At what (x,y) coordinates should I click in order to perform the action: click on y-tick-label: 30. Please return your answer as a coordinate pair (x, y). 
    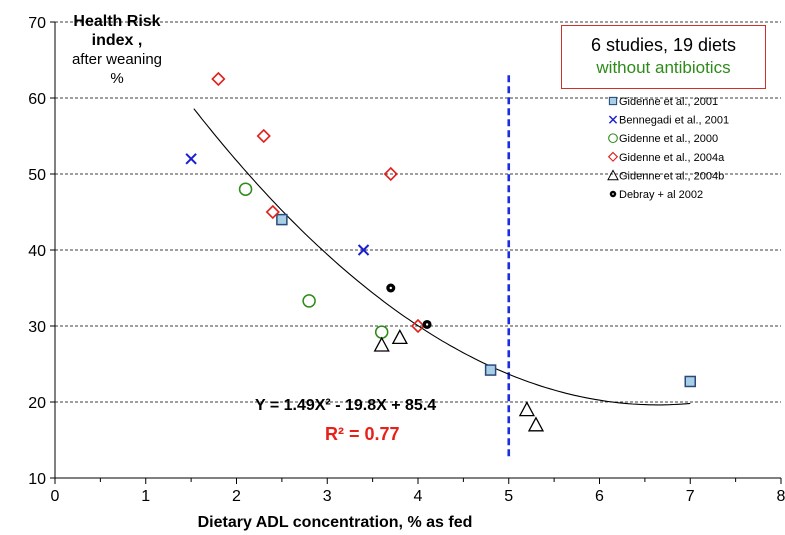
    Looking at the image, I should click on (37, 327).